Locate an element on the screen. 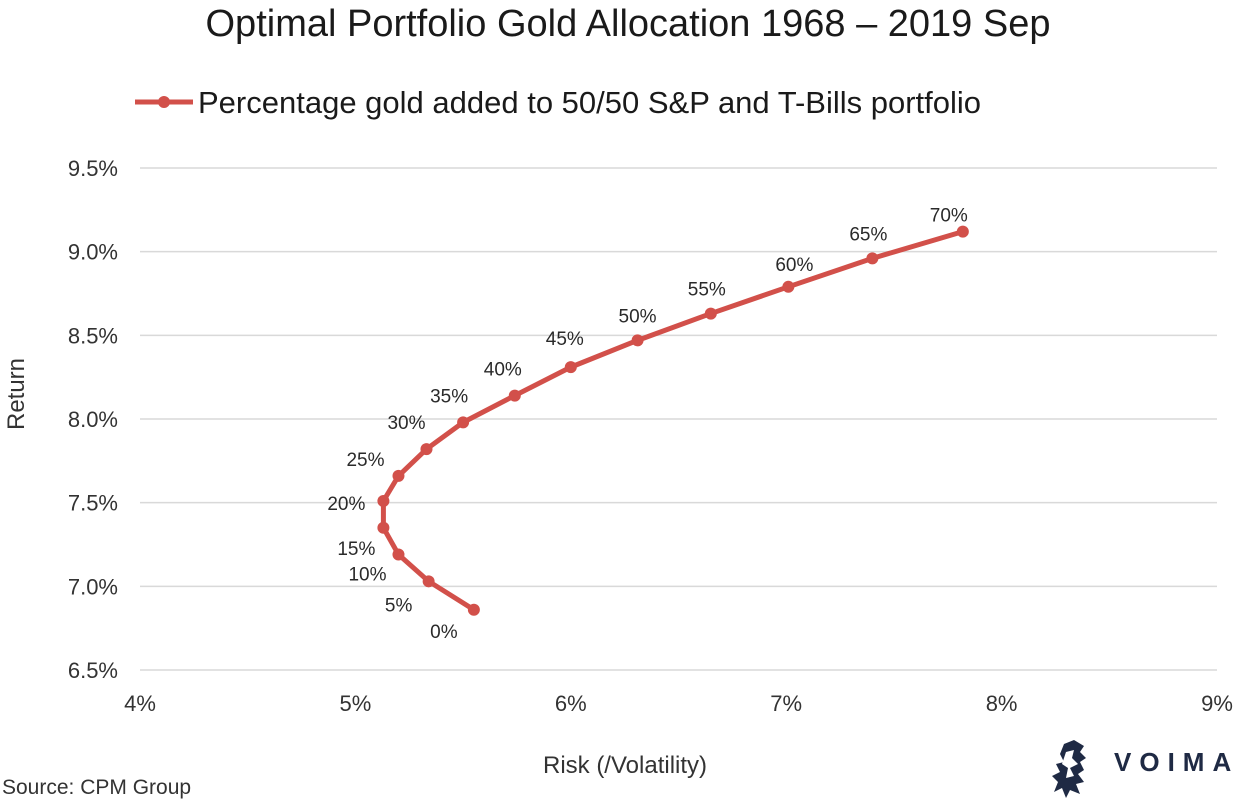 The width and height of the screenshot is (1250, 801). x-axis-ticks: 4% 5% 6% 7% 8% 9% is located at coordinates (678, 703).